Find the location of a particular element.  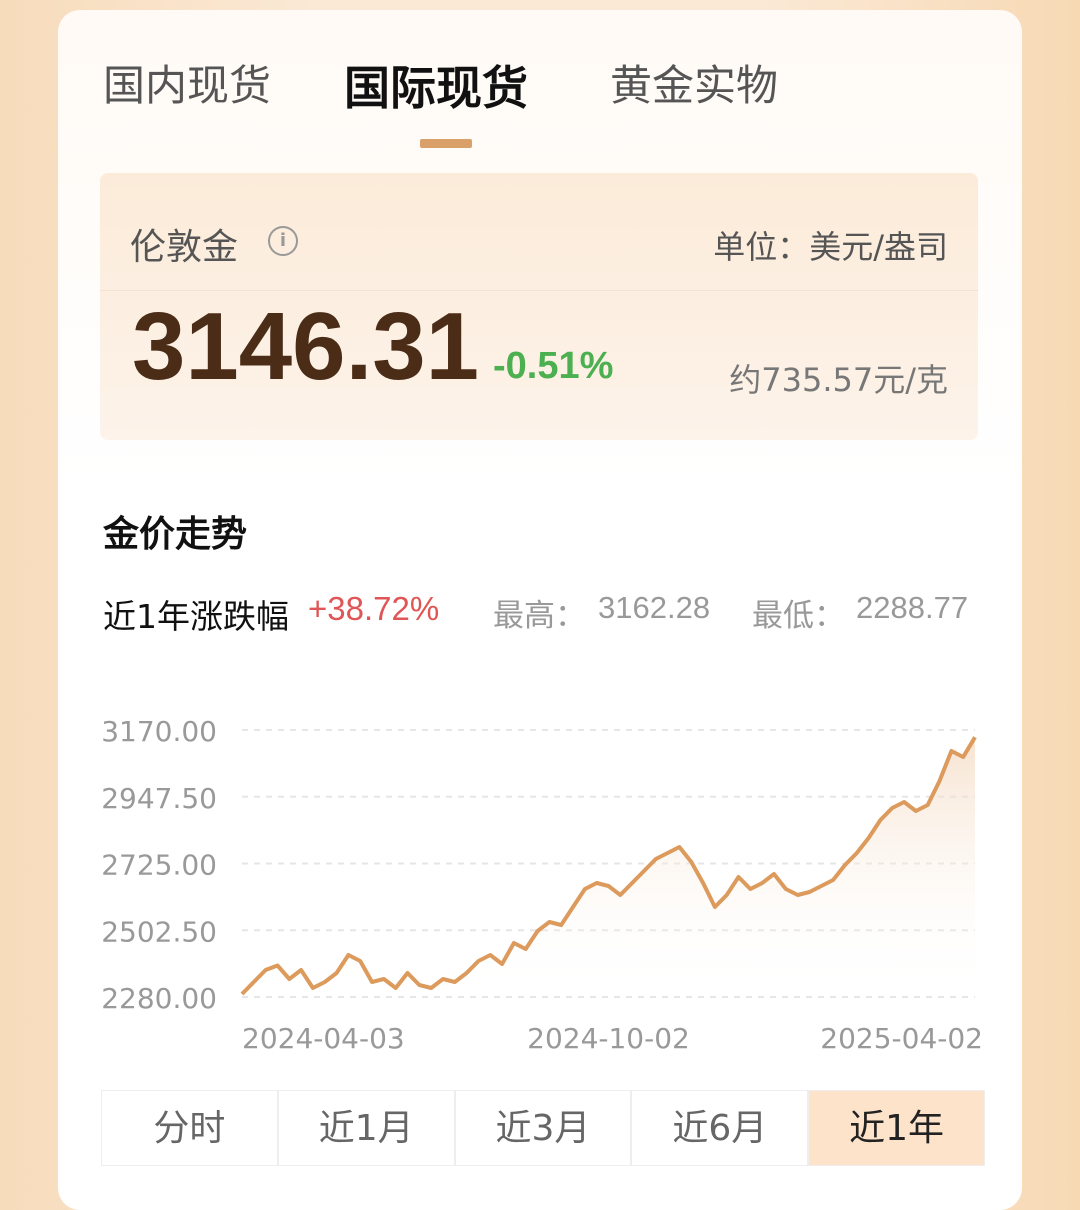

range-button: 近1月 is located at coordinates (366, 1128).